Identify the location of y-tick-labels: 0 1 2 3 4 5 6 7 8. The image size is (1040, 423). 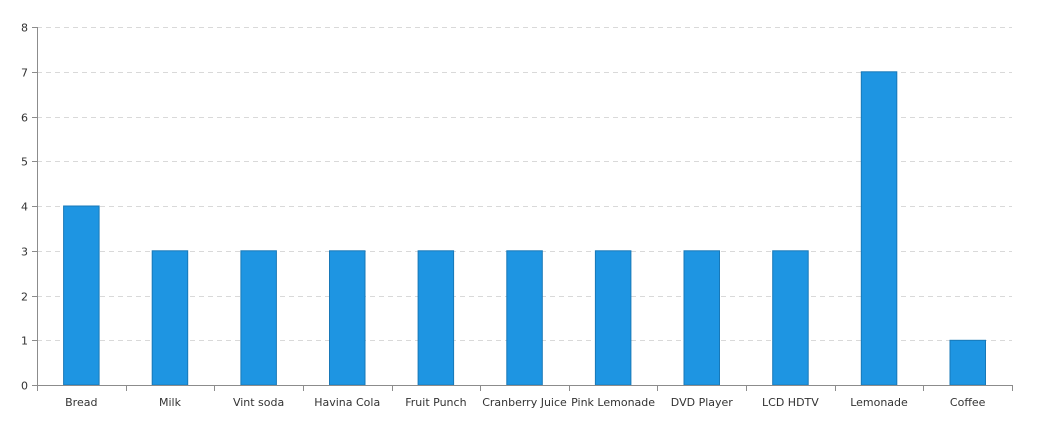
(24, 207).